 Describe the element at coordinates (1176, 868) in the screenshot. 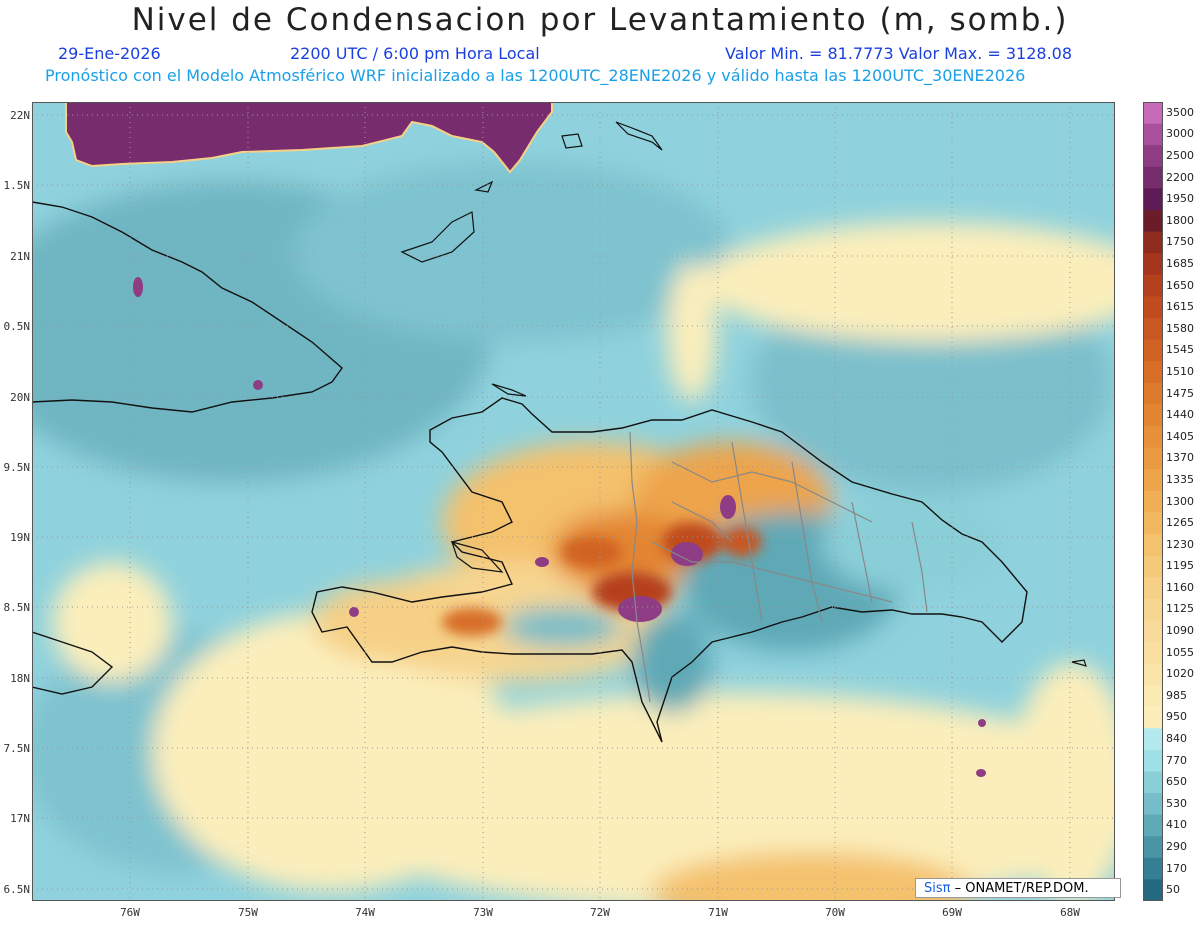

I see `colorbar-label: 170` at that location.